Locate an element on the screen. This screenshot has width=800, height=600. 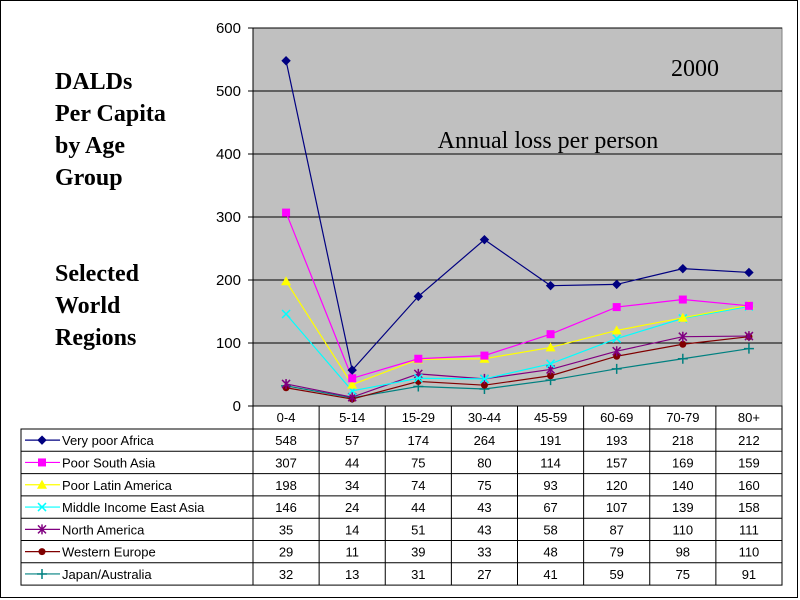
slide-title: DALDs Per Capita by Age Group is located at coordinates (130, 130).